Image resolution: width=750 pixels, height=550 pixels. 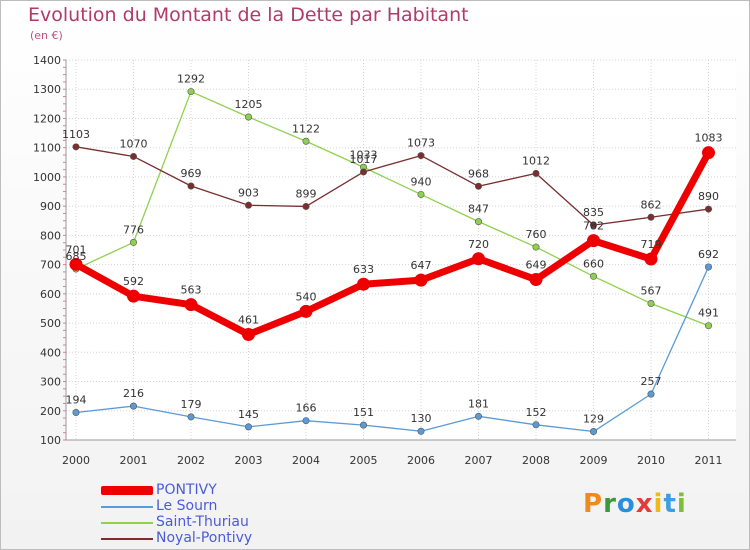 What do you see at coordinates (593, 212) in the screenshot?
I see `data-label: 835` at bounding box center [593, 212].